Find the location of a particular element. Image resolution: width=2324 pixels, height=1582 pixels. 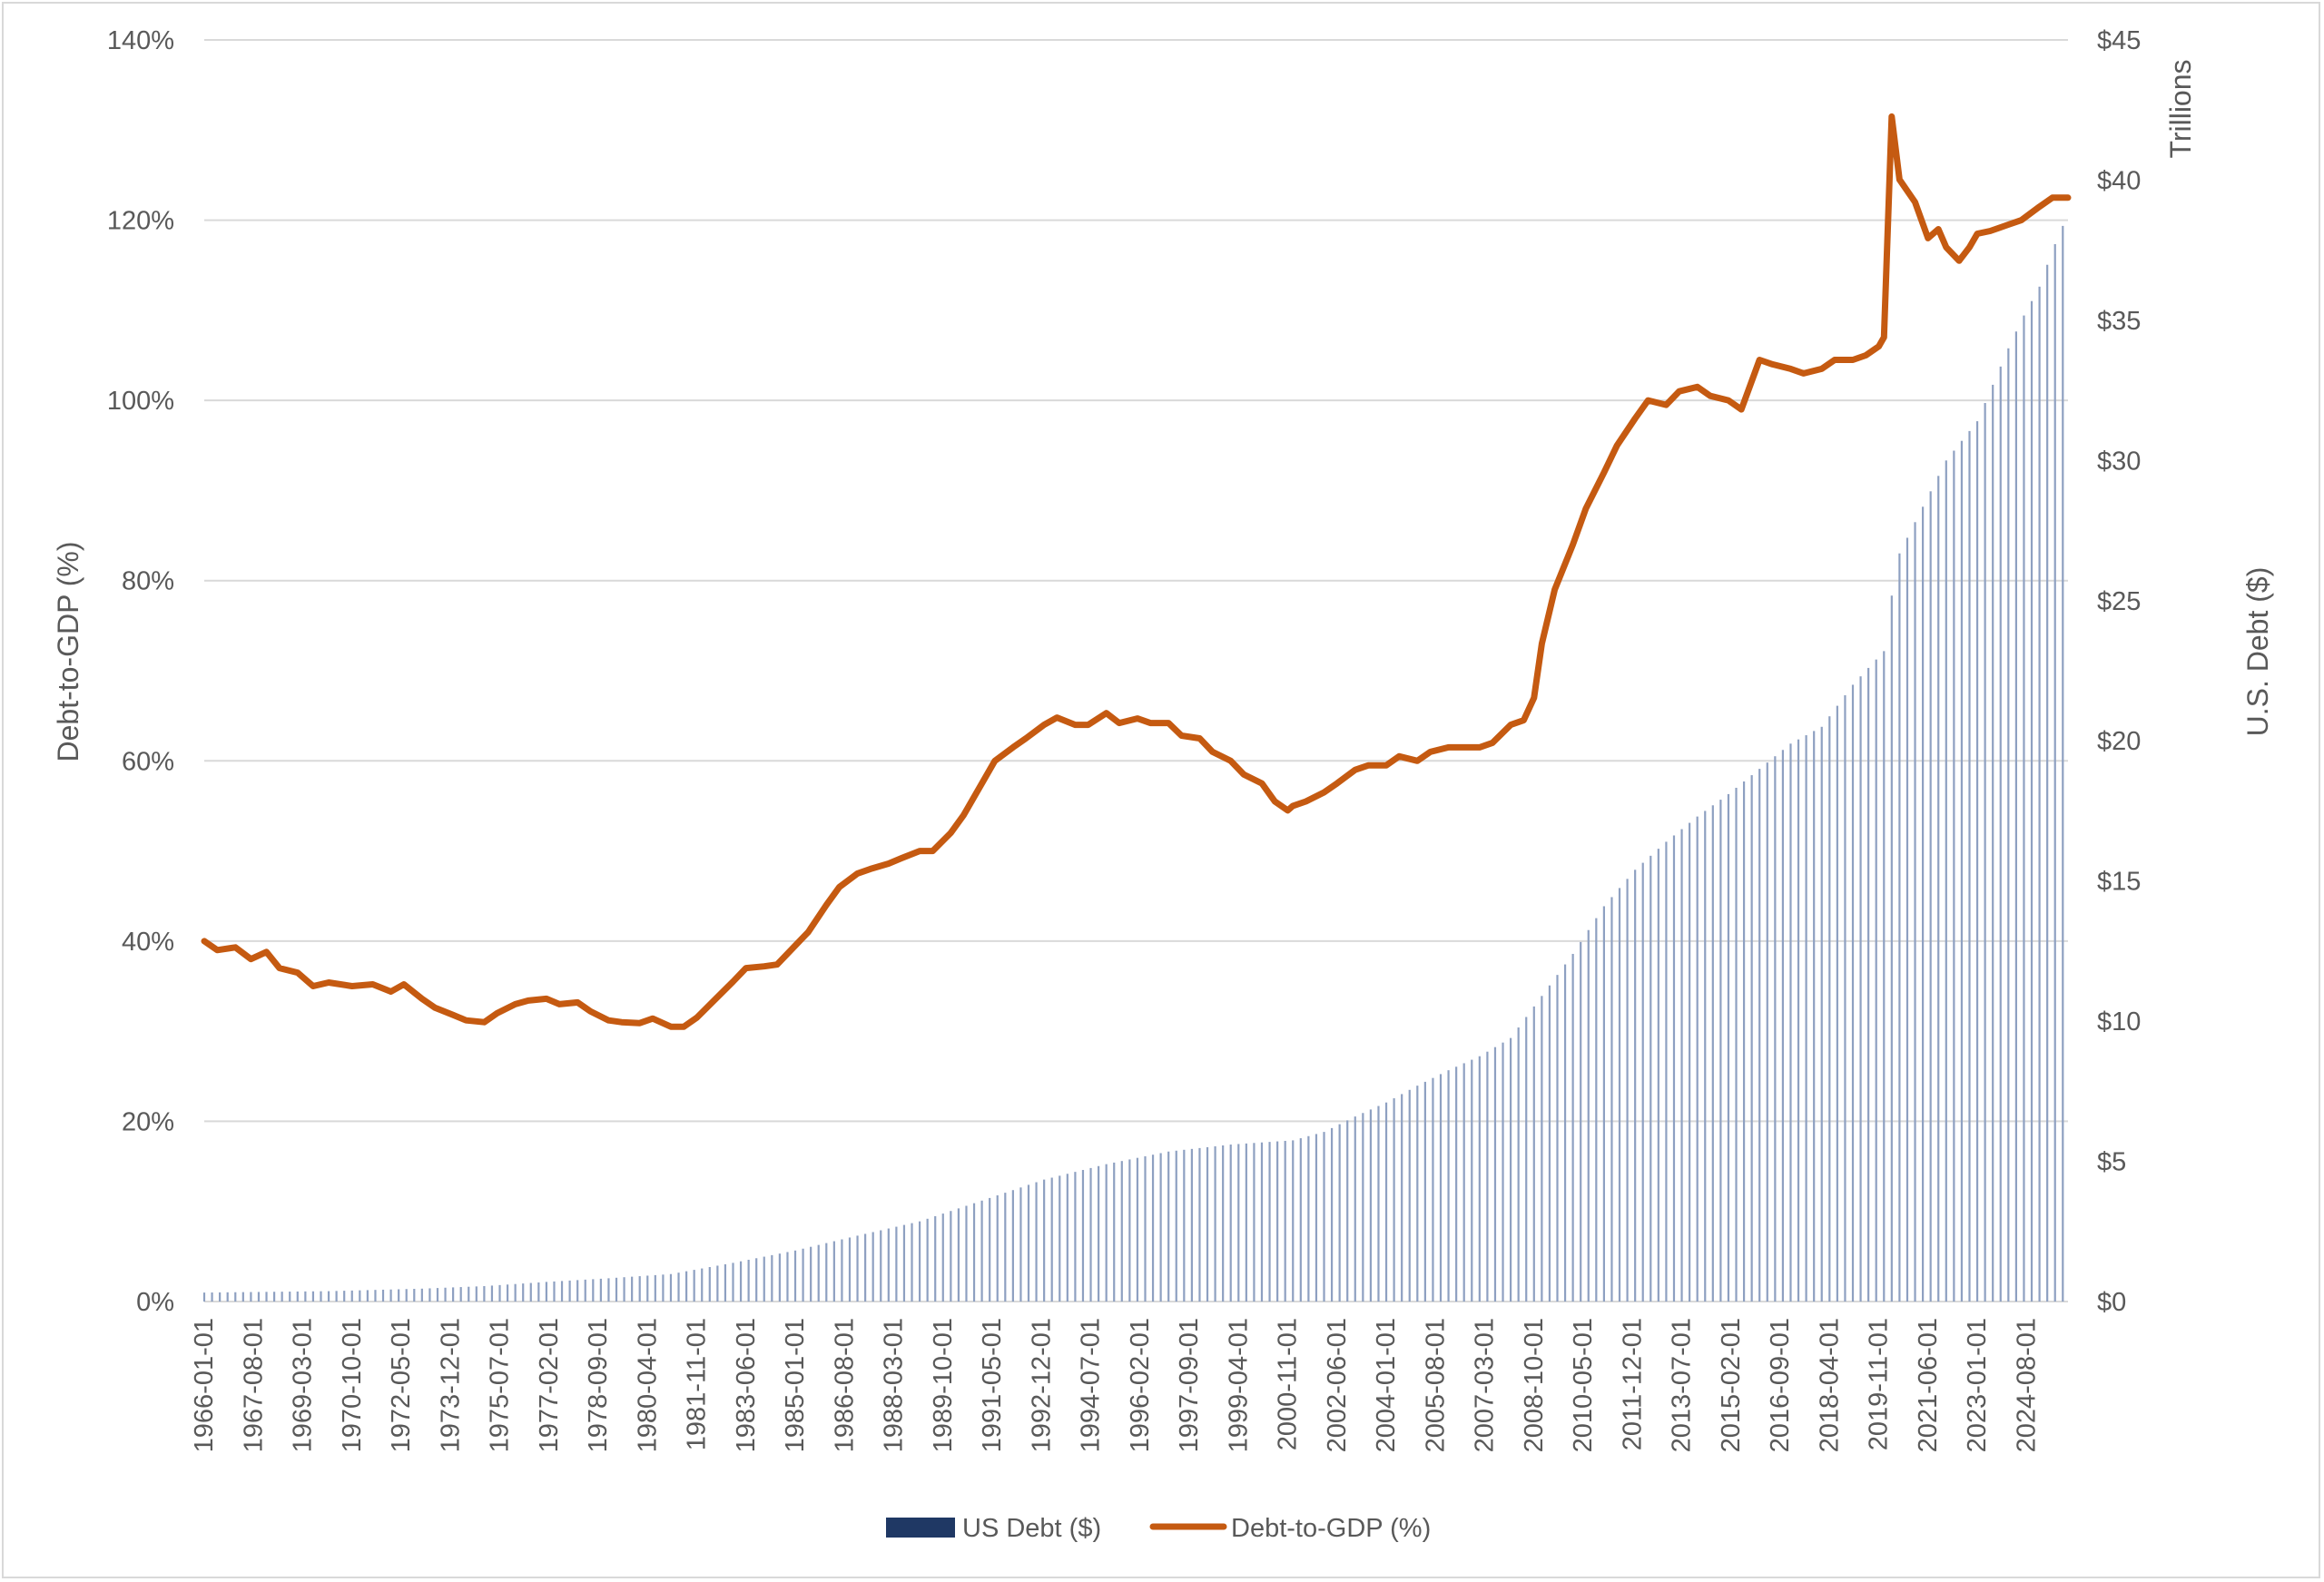

x-axis-tick-label: 1996-02-01 is located at coordinates (1140, 1385).